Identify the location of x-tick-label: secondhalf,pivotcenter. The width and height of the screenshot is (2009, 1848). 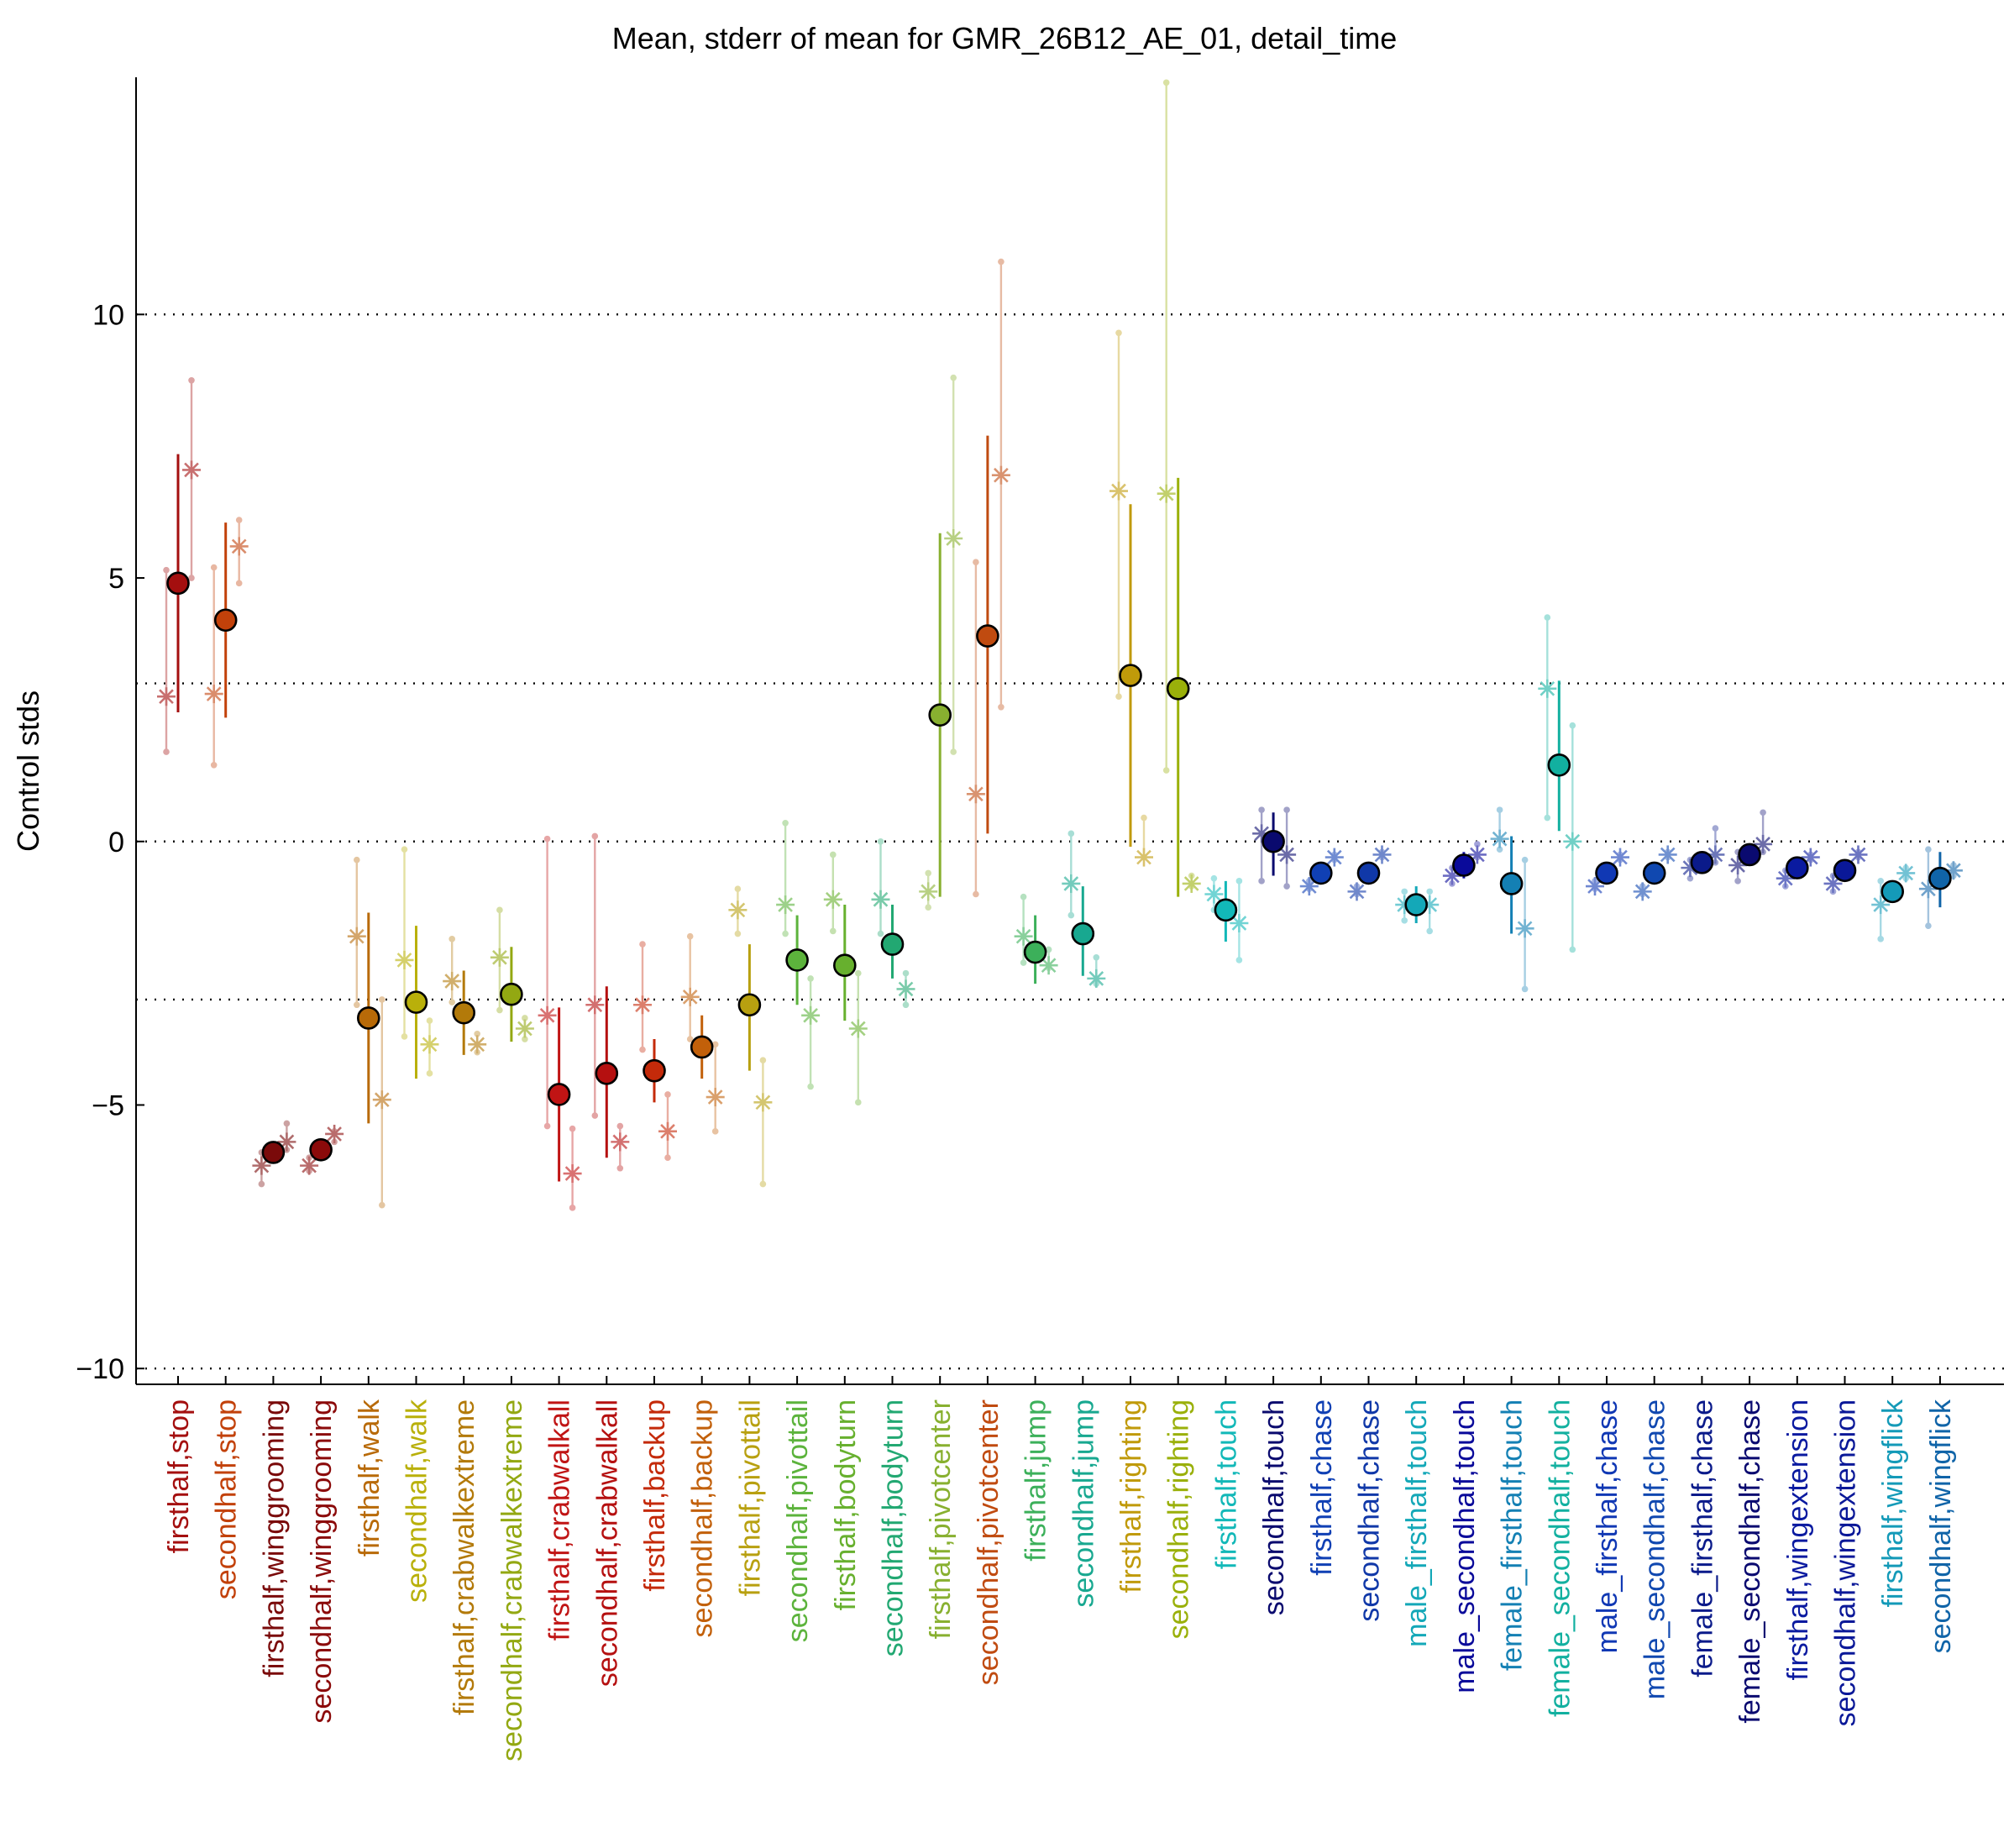
(988, 1542).